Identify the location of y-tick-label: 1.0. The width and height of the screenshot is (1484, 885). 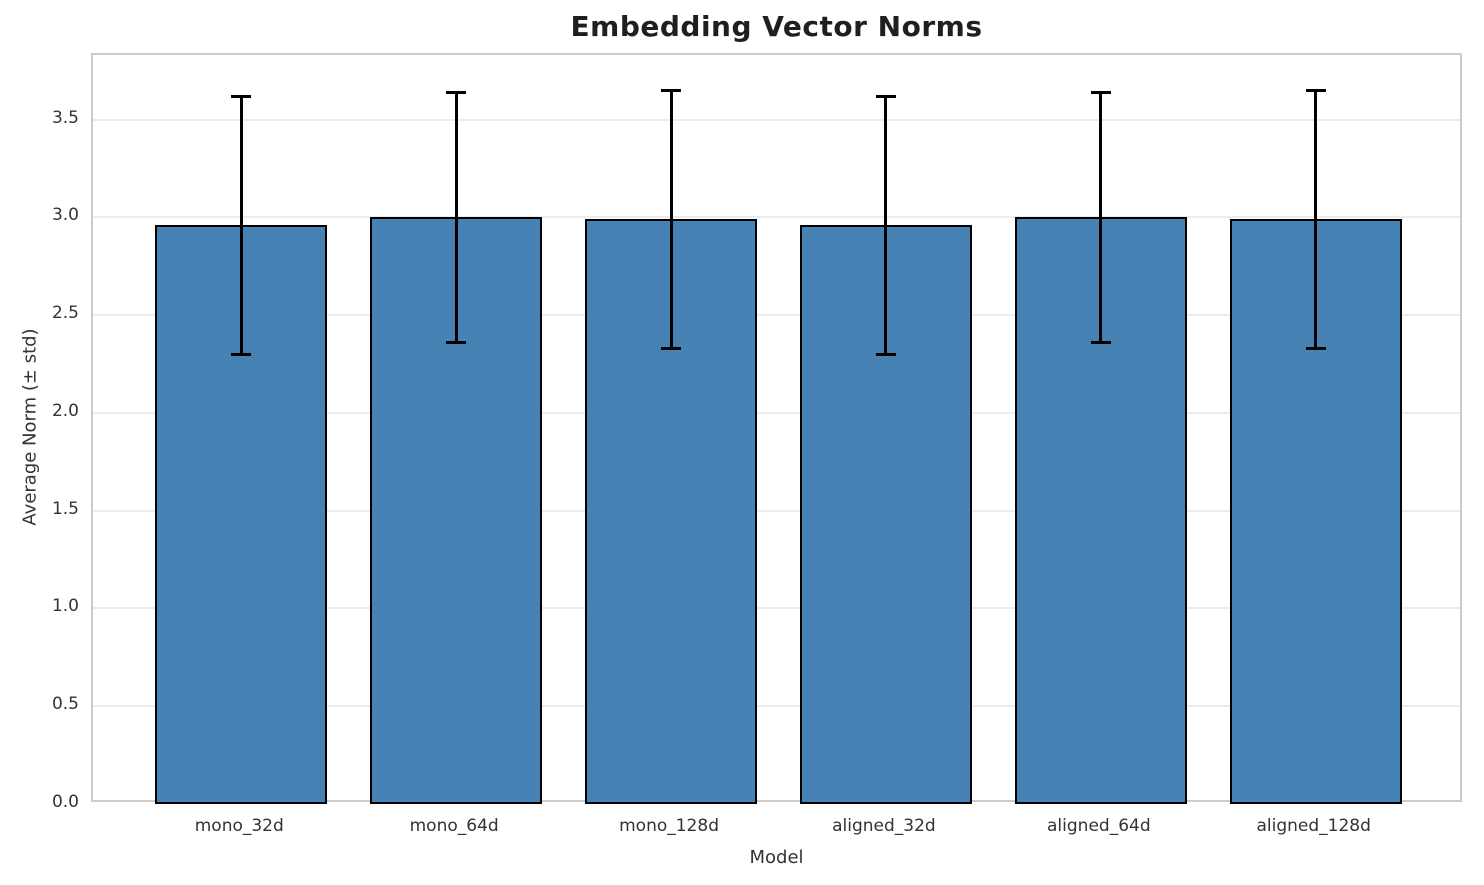
(65, 606).